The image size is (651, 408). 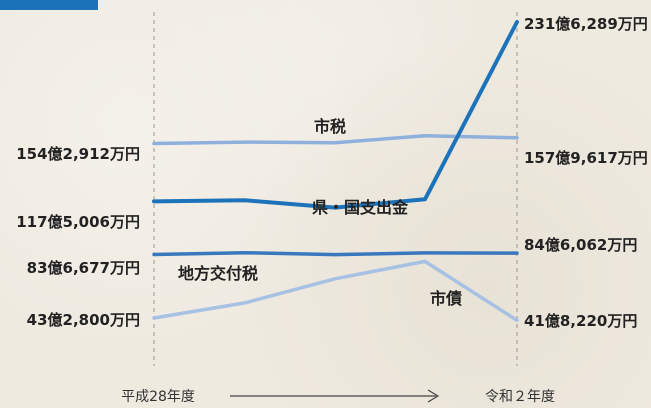 I want to click on series-0-start-label: 154億2,912万円, so click(x=78, y=154).